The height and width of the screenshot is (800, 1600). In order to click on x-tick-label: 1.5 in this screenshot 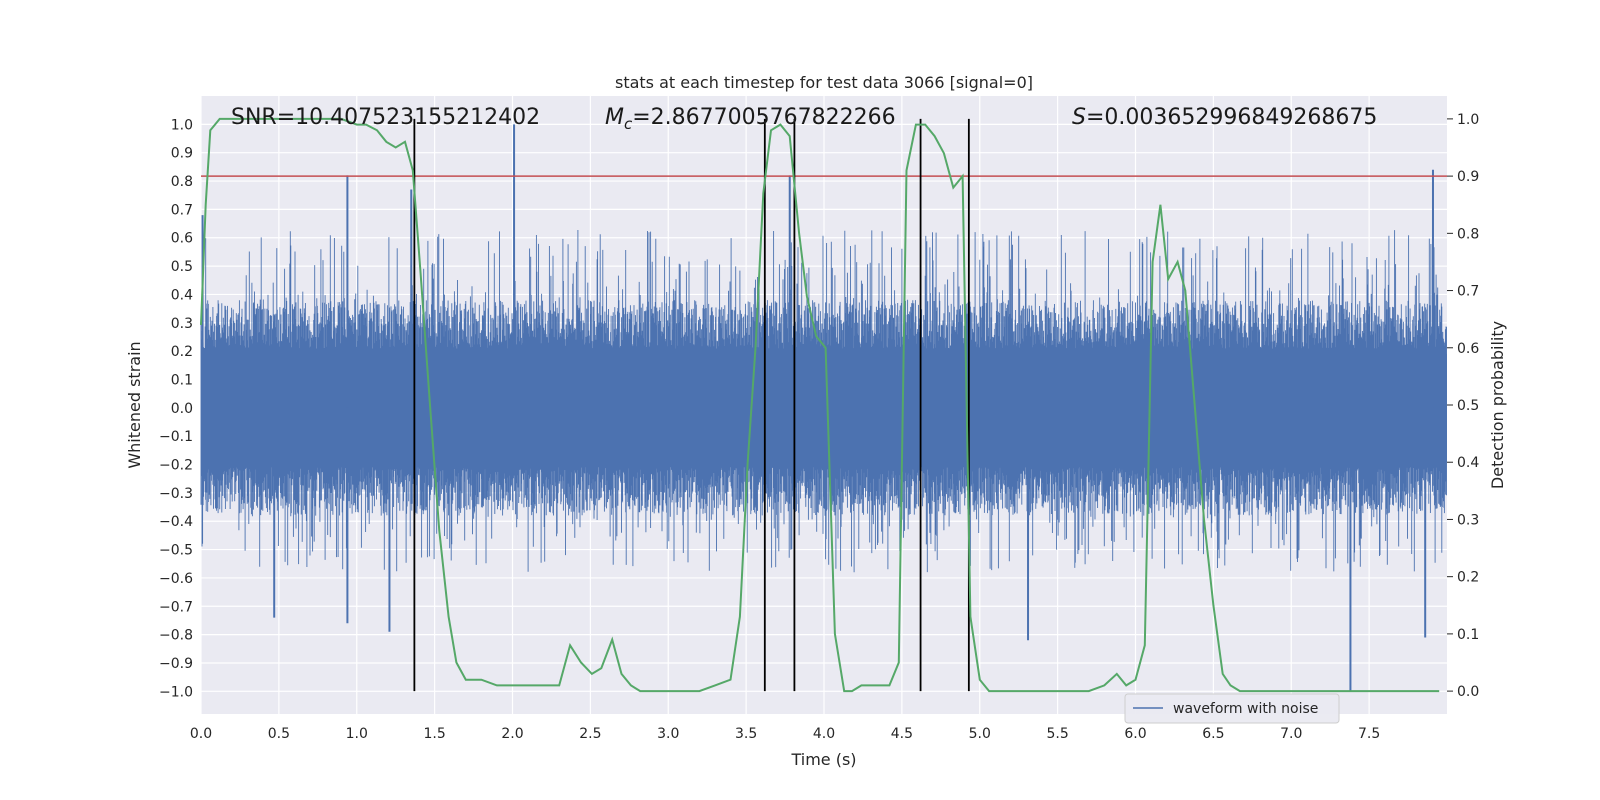, I will do `click(434, 734)`.